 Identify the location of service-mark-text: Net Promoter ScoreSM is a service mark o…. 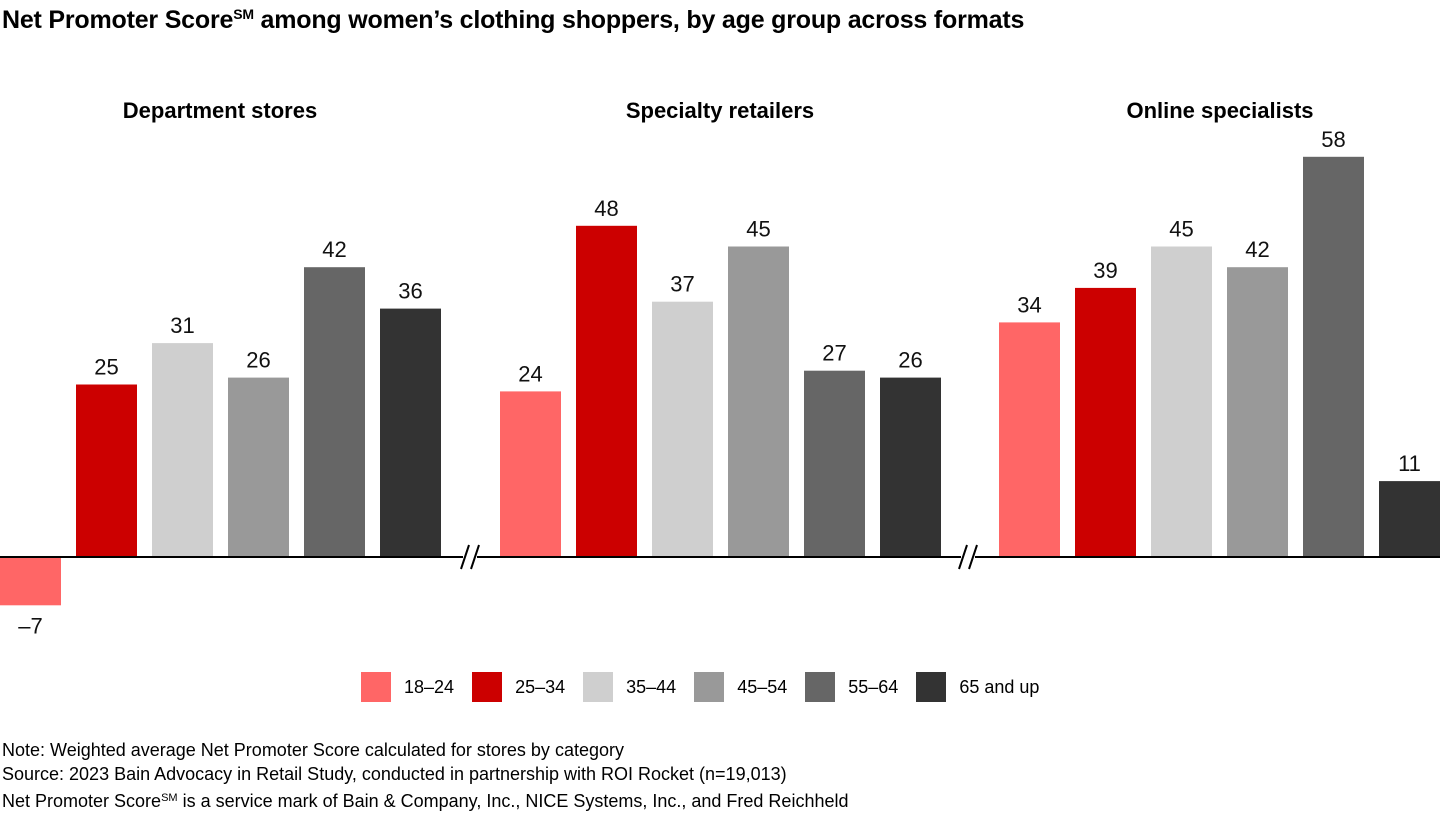
(425, 799).